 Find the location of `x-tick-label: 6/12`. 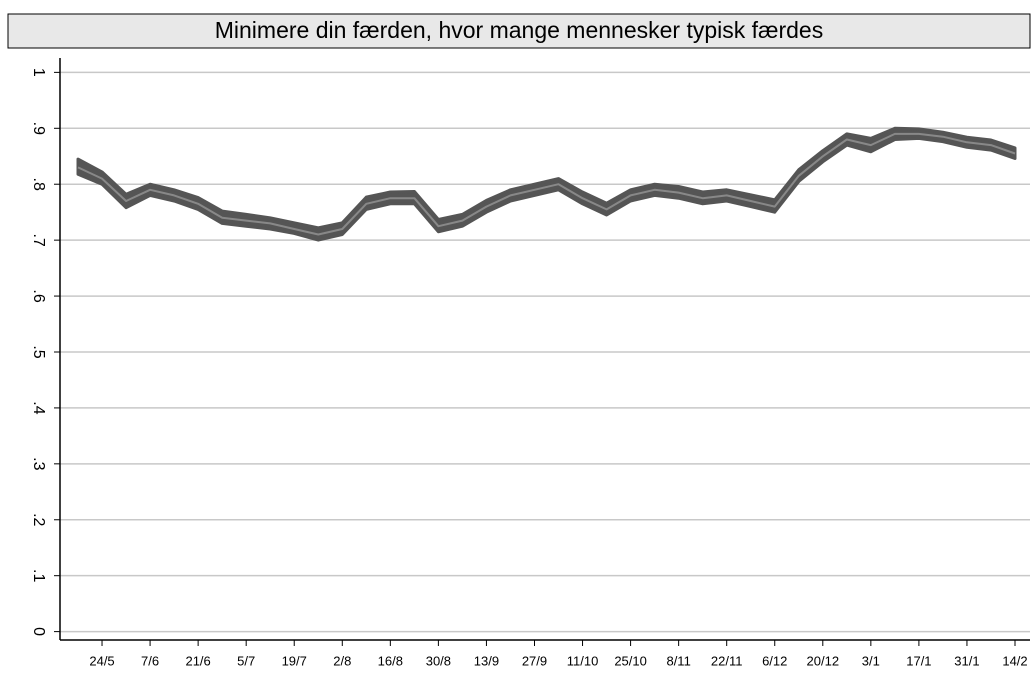

x-tick-label: 6/12 is located at coordinates (774, 660).